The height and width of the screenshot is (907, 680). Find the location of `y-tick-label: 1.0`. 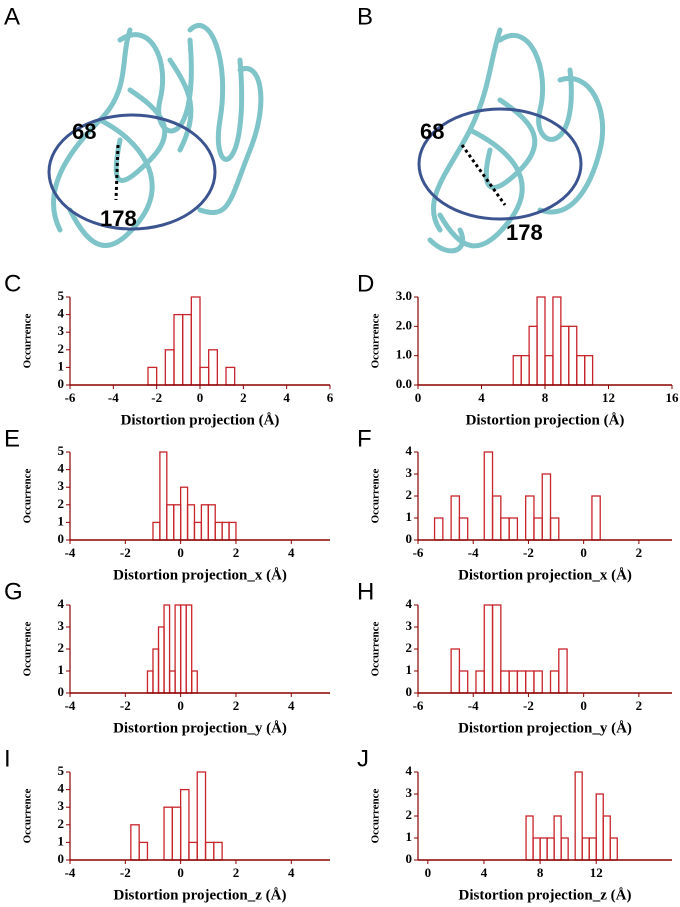

y-tick-label: 1.0 is located at coordinates (404, 354).